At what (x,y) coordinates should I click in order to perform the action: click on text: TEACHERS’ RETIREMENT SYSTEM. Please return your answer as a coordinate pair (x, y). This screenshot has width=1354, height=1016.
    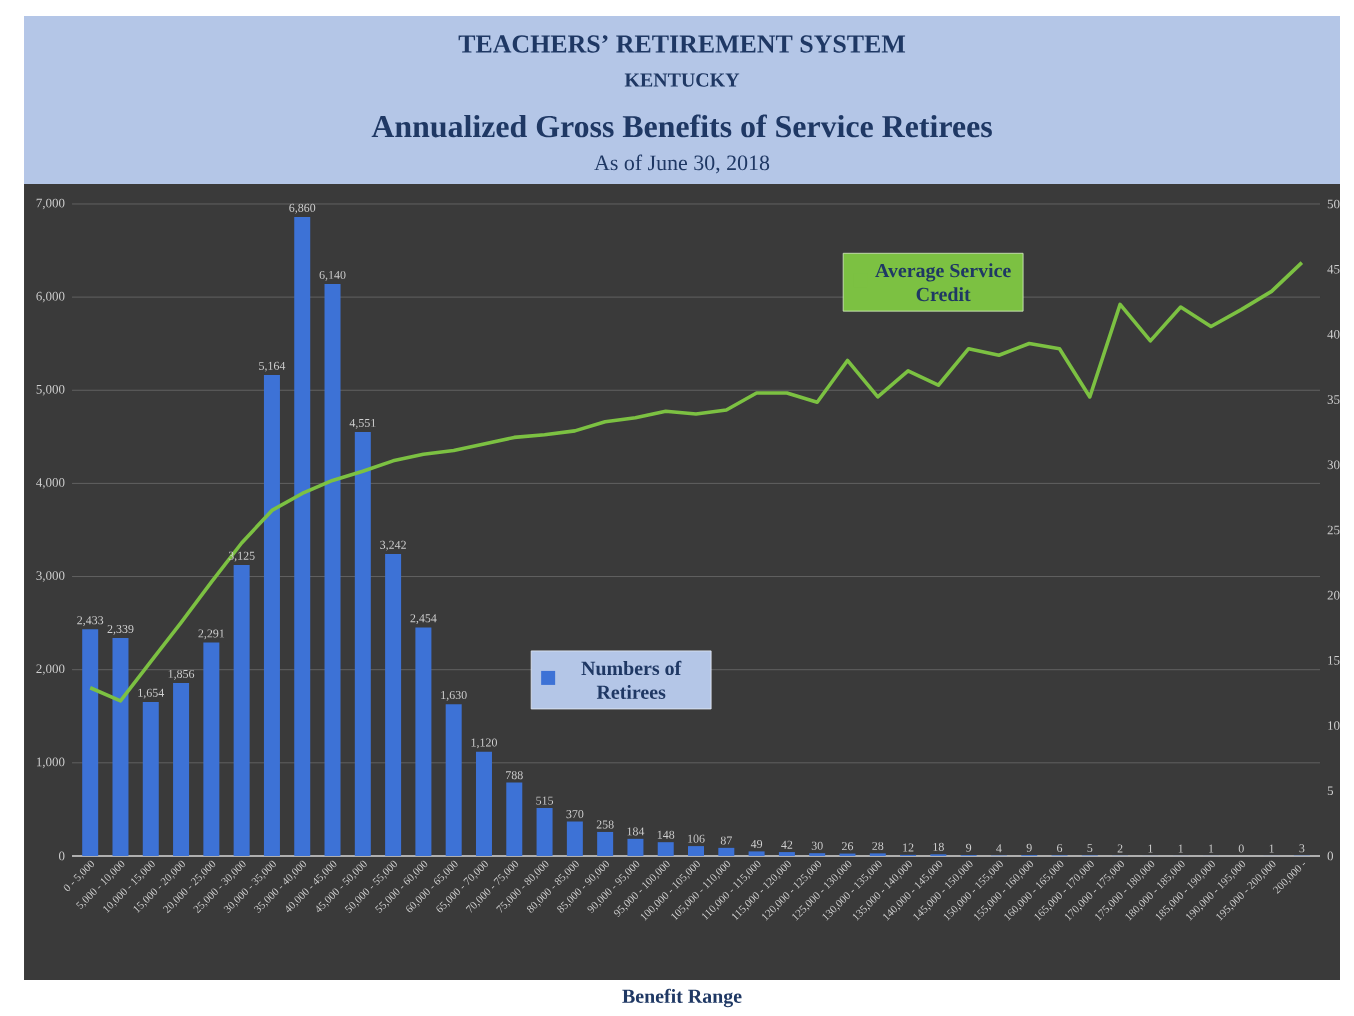
    Looking at the image, I should click on (682, 44).